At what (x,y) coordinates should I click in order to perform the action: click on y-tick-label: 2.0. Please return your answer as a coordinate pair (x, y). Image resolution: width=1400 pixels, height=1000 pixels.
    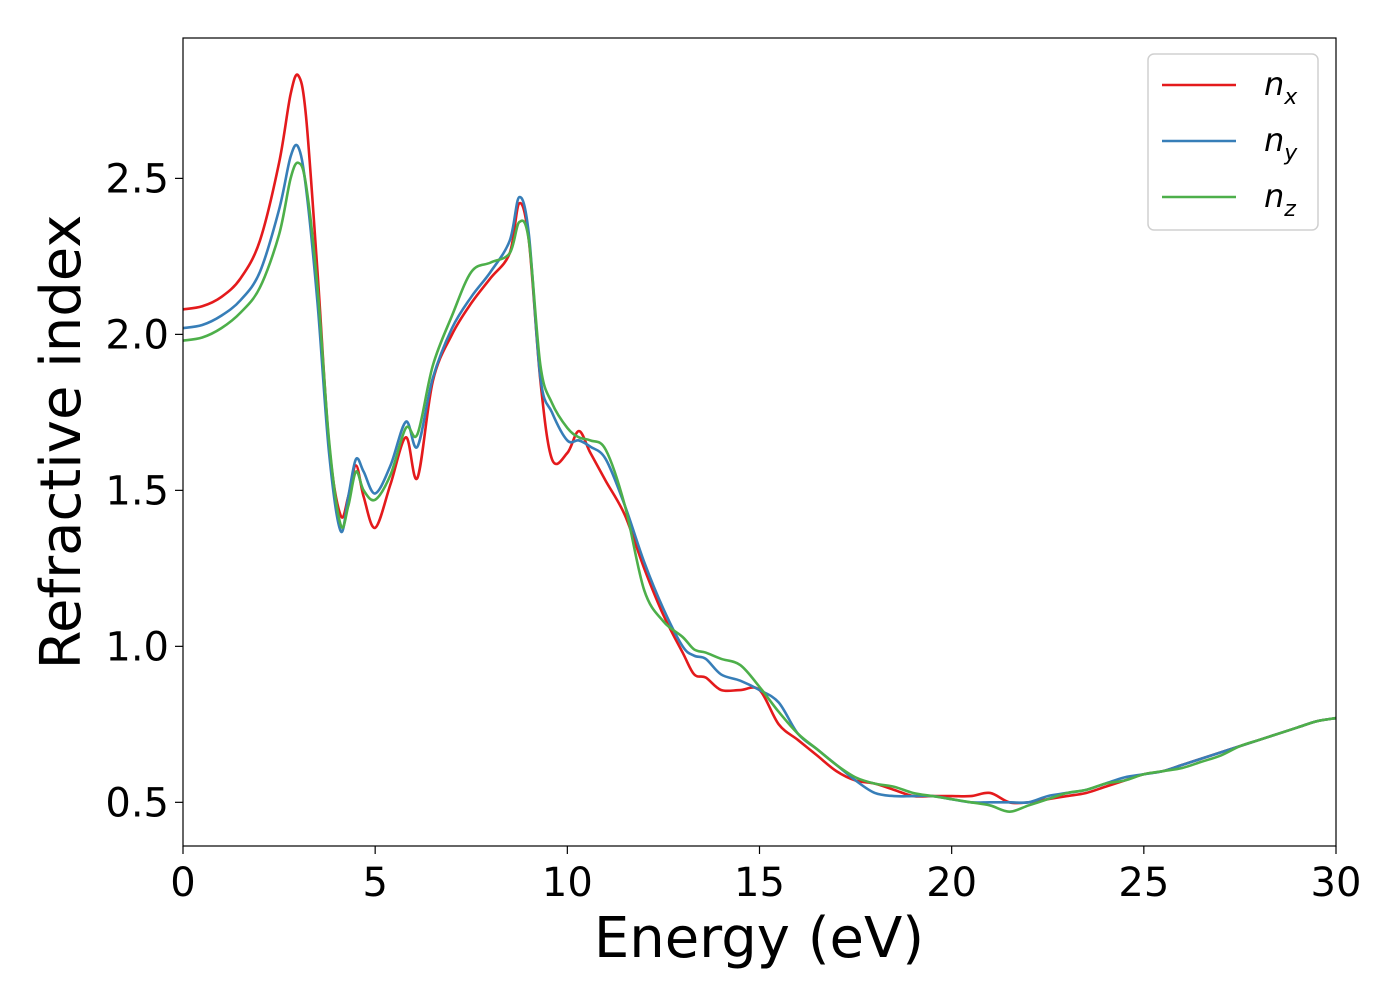
    Looking at the image, I should click on (137, 335).